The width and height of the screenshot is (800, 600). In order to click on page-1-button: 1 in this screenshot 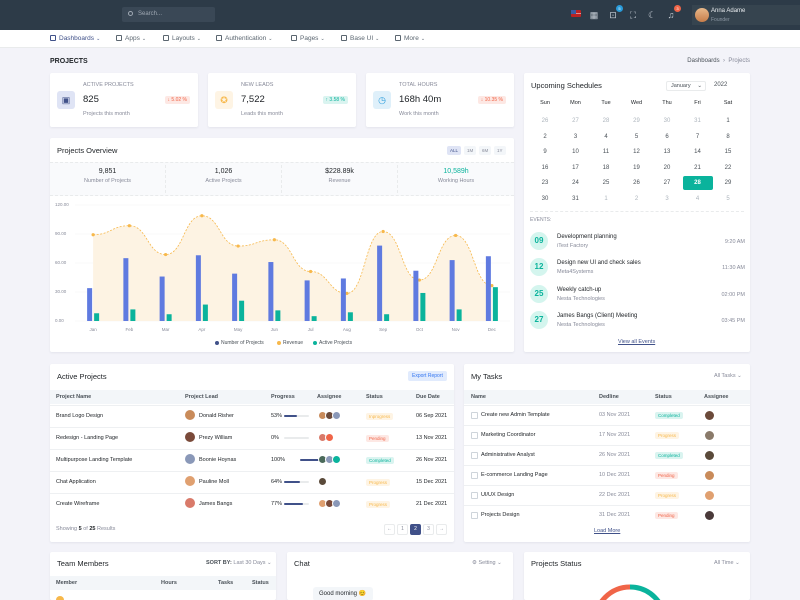, I will do `click(402, 529)`.